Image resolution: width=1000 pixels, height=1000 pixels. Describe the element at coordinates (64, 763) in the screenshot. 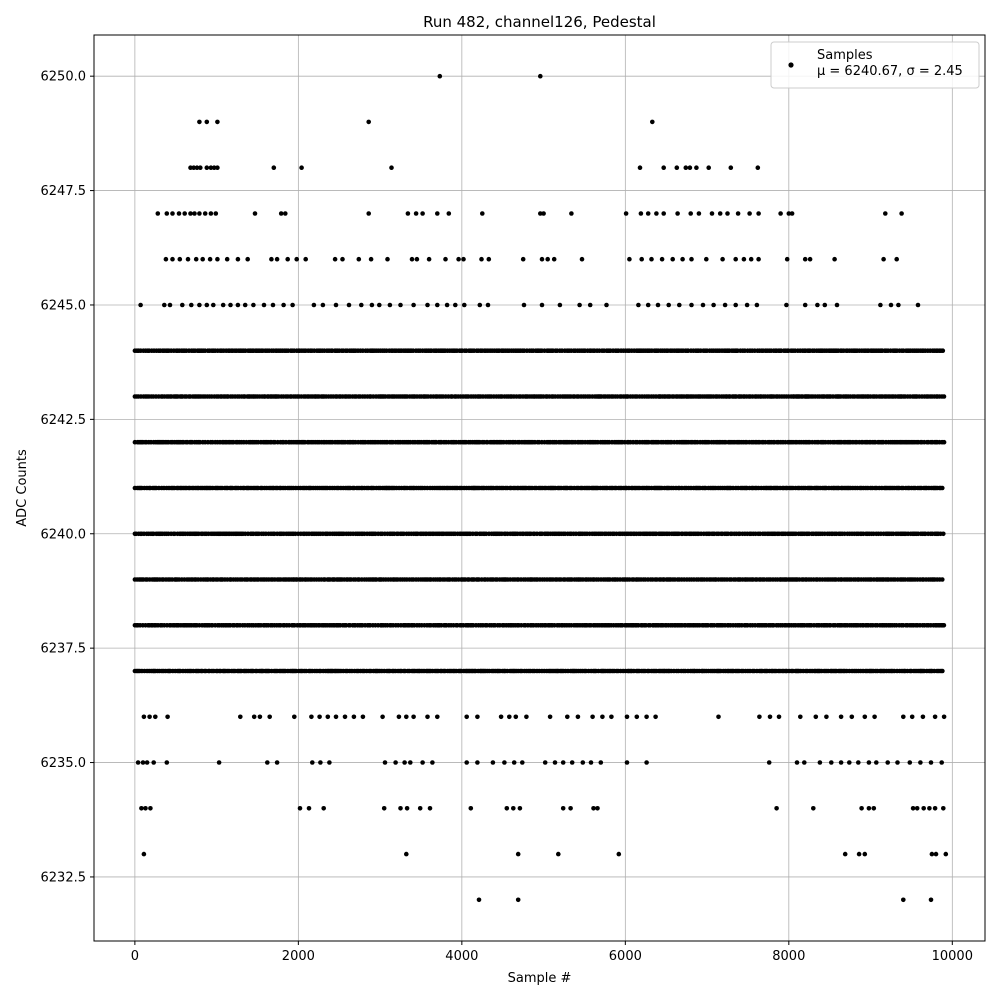

I see `y-tick-label: 6235.0` at that location.